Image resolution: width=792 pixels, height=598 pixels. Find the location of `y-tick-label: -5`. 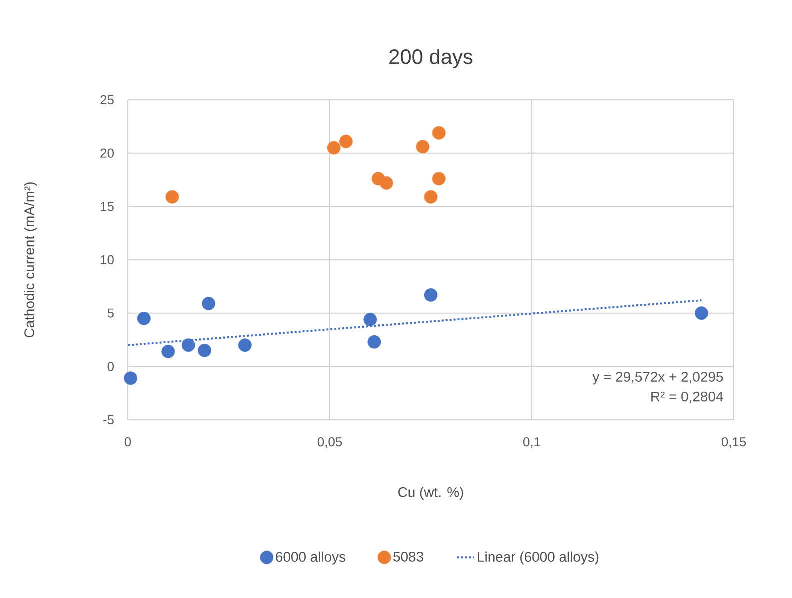

y-tick-label: -5 is located at coordinates (109, 420).